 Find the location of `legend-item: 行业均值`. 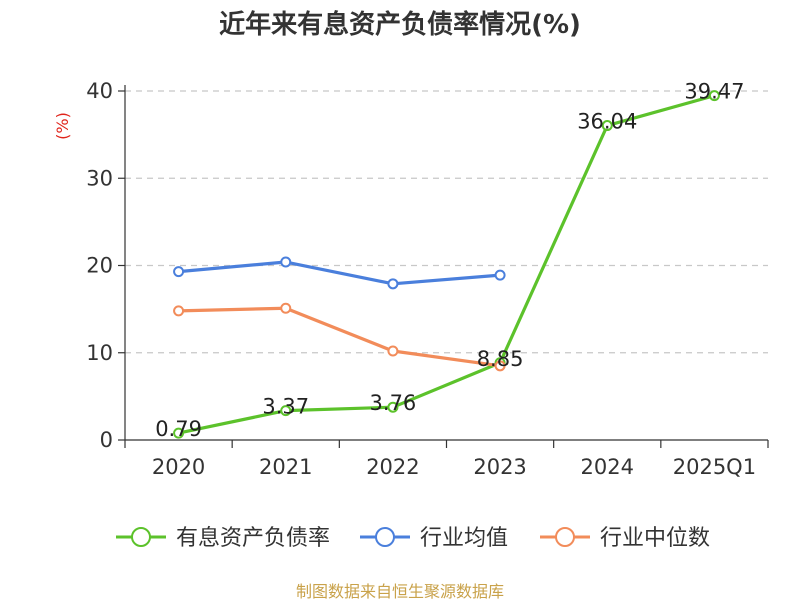

legend-item: 行业均值 is located at coordinates (434, 538).